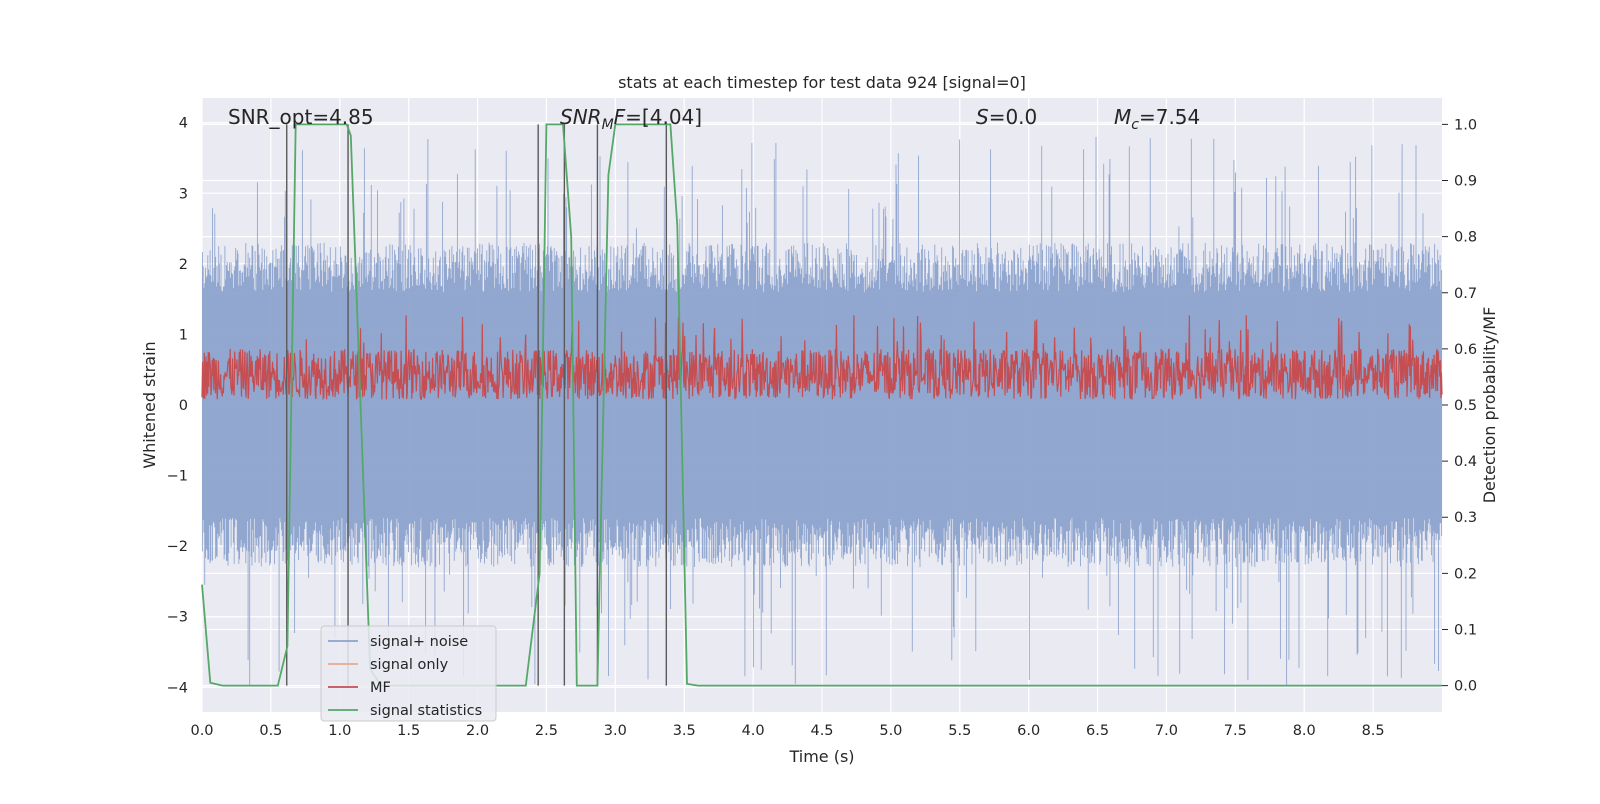 Image resolution: width=1600 pixels, height=804 pixels. What do you see at coordinates (380, 688) in the screenshot?
I see `legend-label: MF` at bounding box center [380, 688].